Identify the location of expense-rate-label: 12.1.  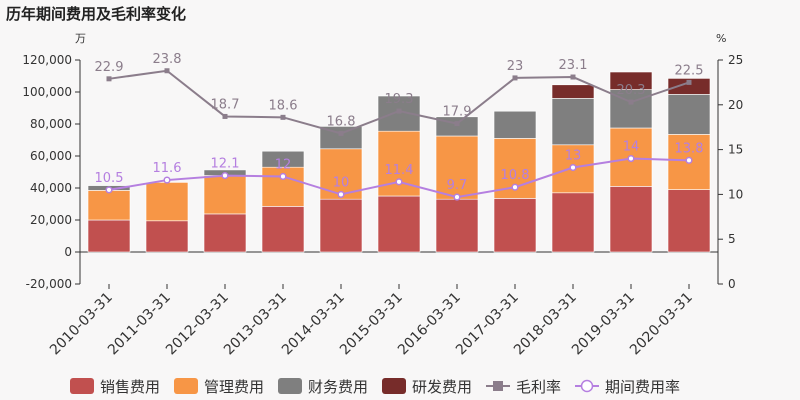
(225, 164).